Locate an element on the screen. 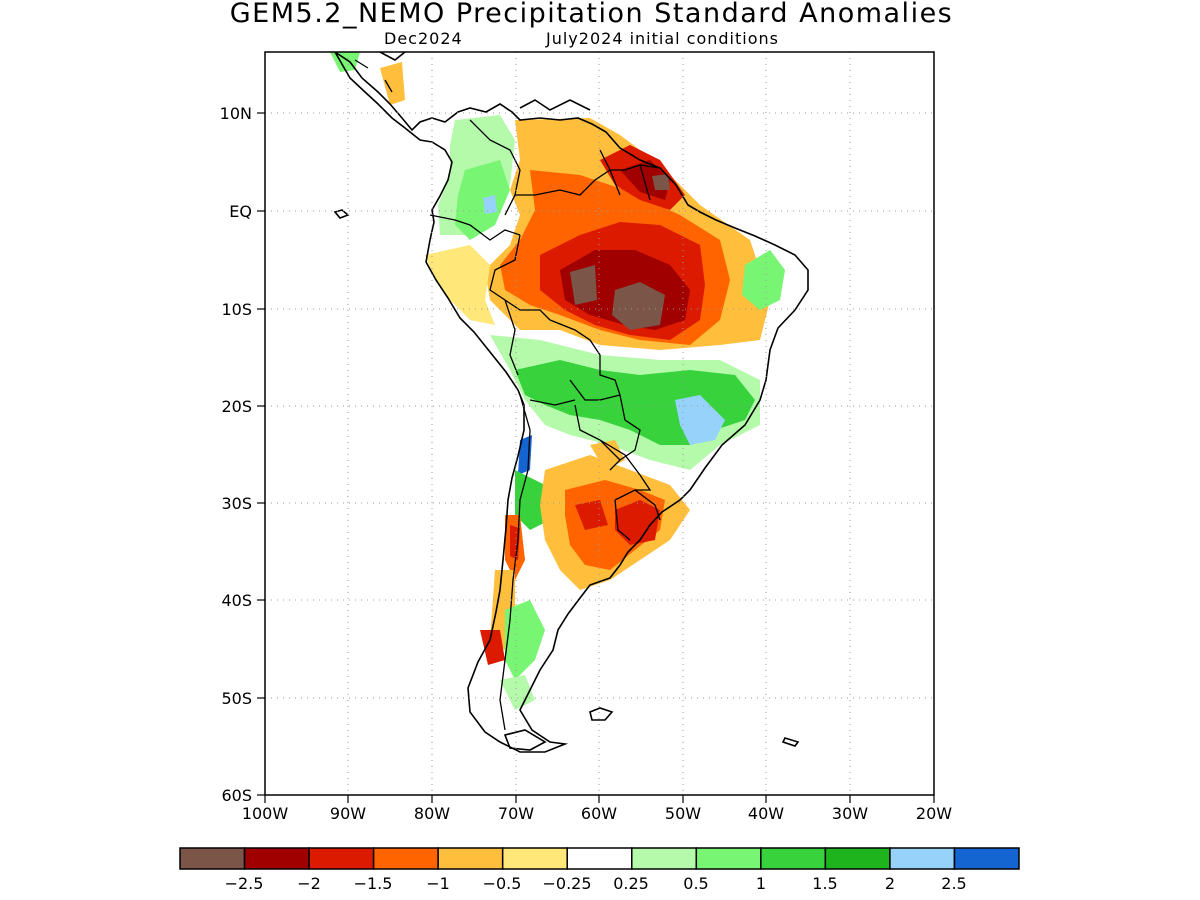 The width and height of the screenshot is (1200, 900). dry-region-central-america is located at coordinates (392, 83).